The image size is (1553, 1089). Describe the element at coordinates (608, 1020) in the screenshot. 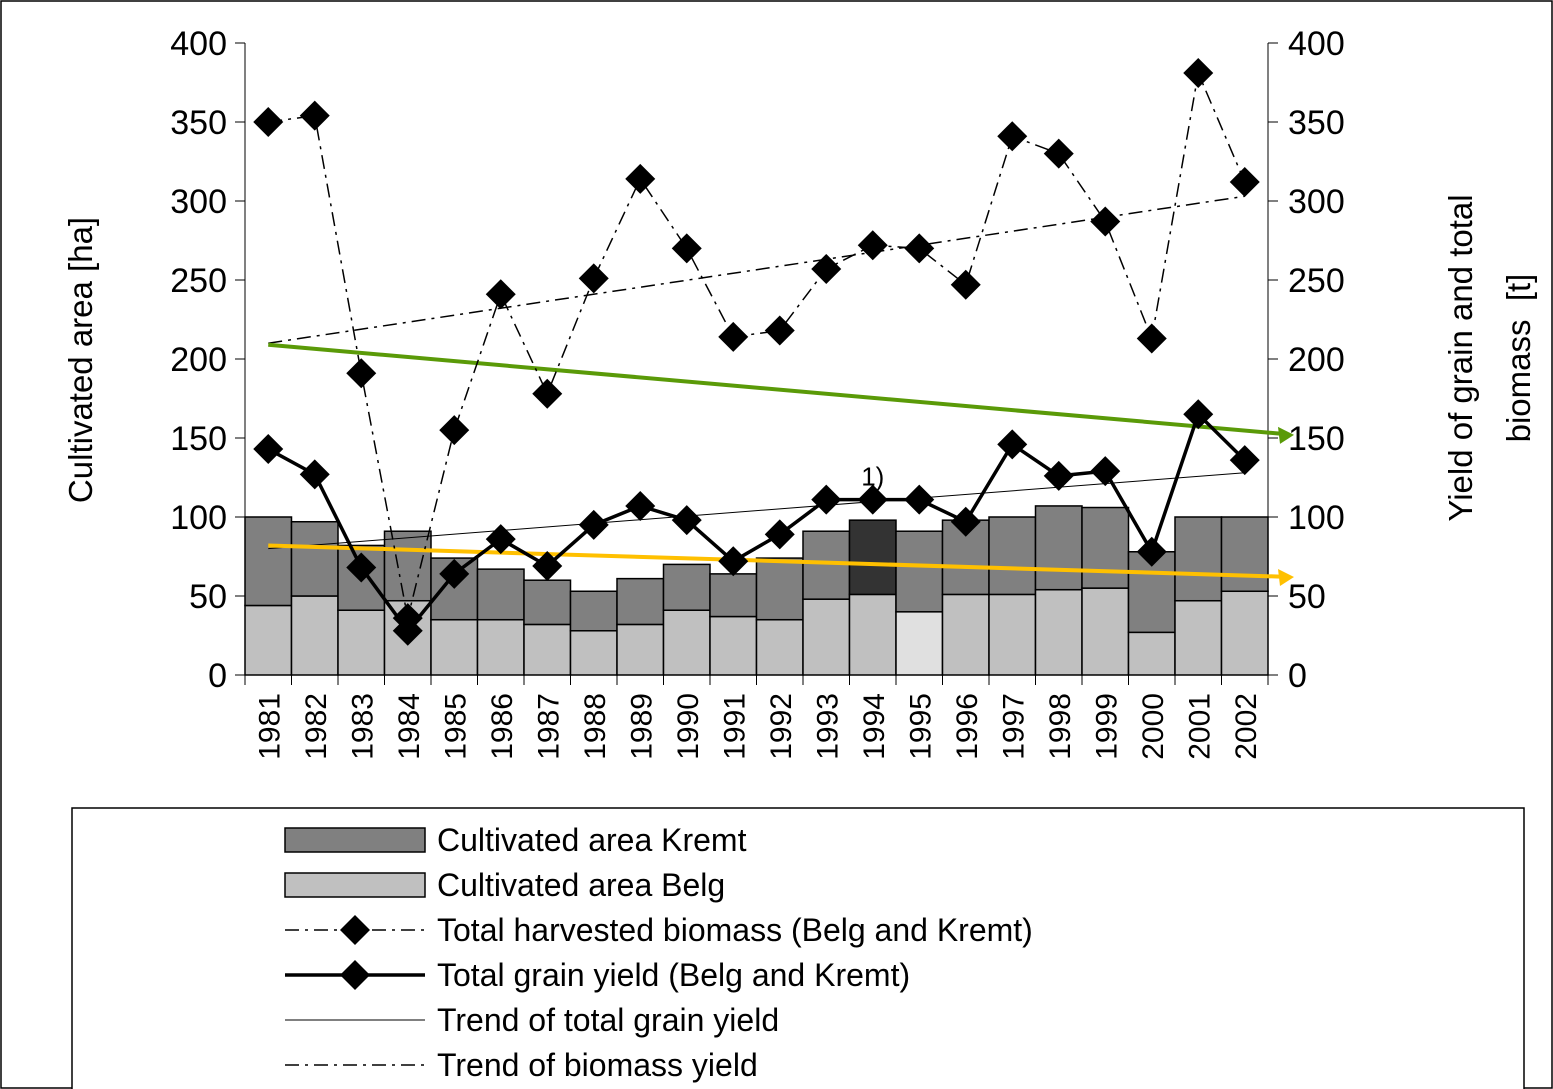

I see `legend-label: Trend of total grain yield` at that location.